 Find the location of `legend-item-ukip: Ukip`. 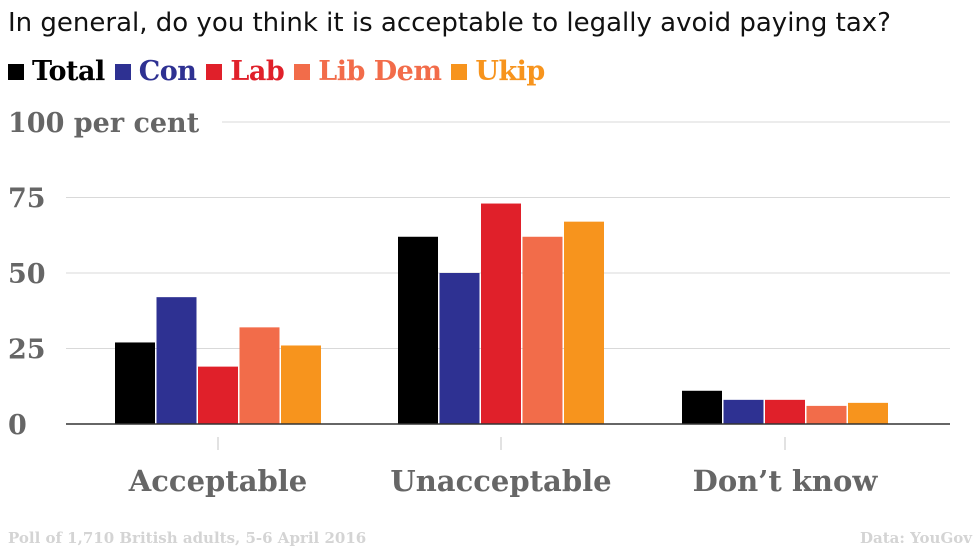

legend-item-ukip: Ukip is located at coordinates (498, 71).